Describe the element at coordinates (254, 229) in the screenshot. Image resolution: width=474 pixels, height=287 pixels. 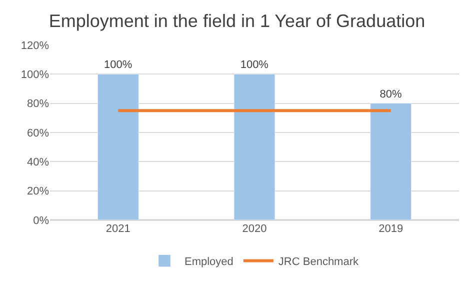
I see `x-tick-label: 2020` at that location.